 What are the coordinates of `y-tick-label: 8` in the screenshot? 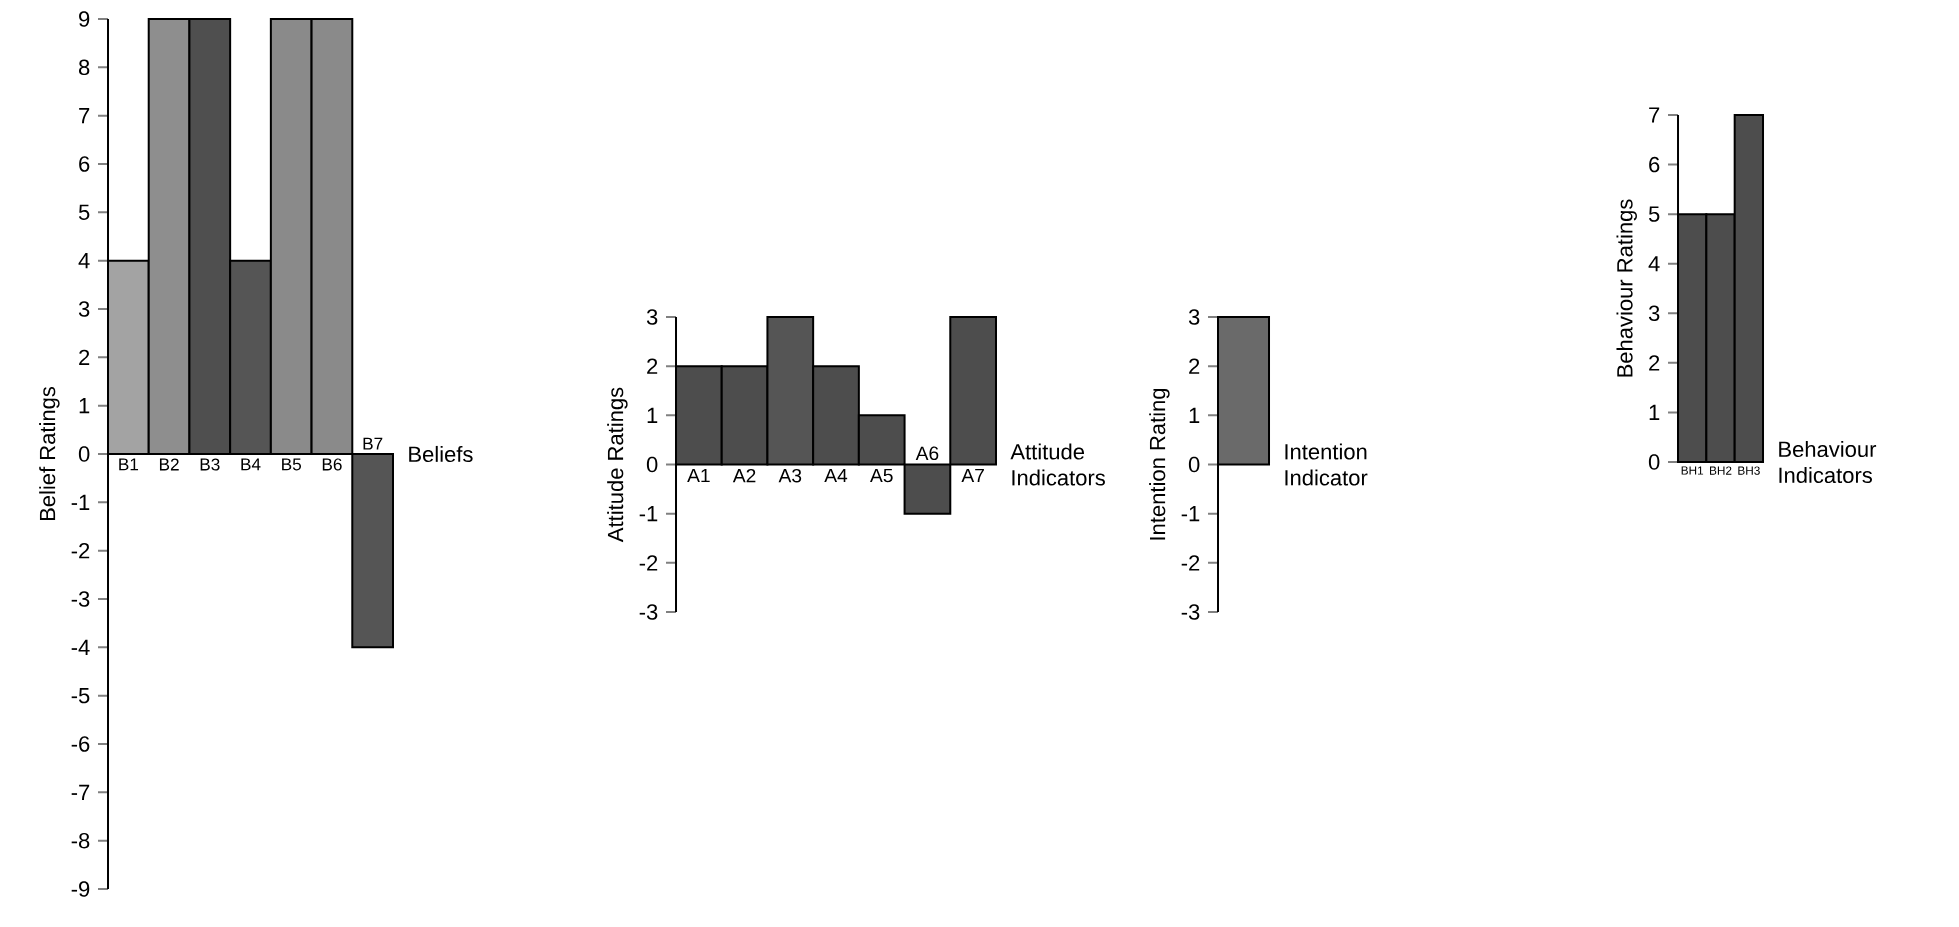 It's located at (84, 67).